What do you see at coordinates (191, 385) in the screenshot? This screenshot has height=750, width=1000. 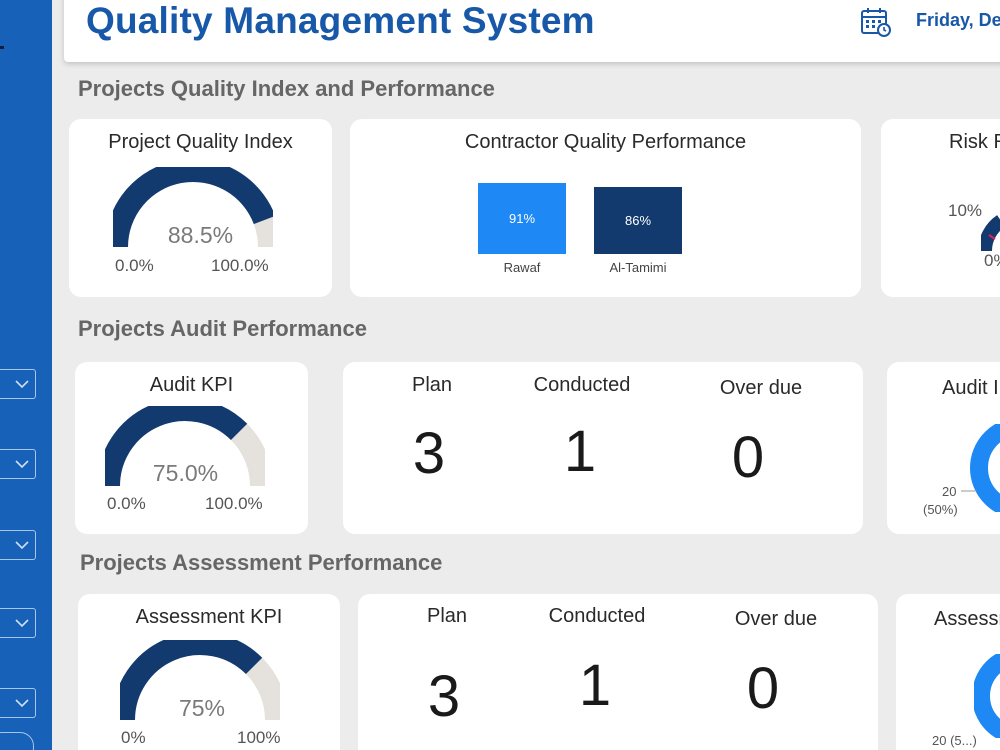 I see `card-title: Audit KPI` at bounding box center [191, 385].